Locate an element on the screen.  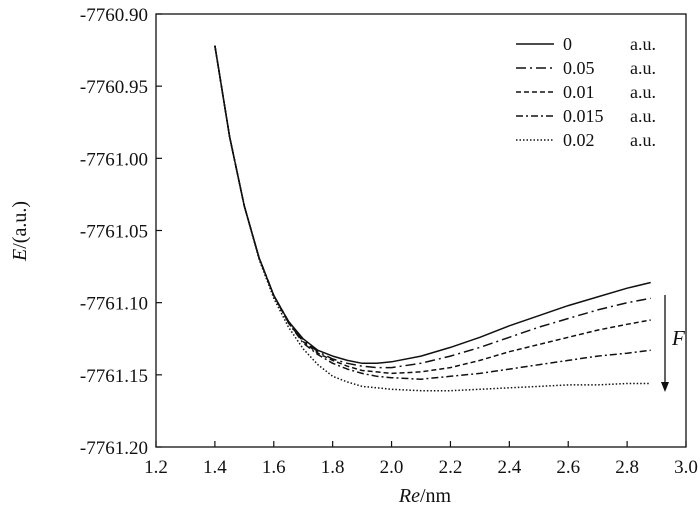
x-tick-label: 2.0 is located at coordinates (392, 467).